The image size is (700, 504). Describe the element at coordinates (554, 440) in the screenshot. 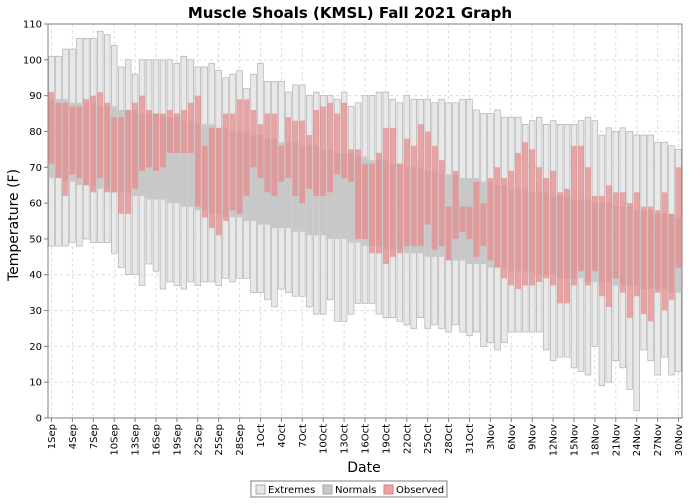

I see `x-tick-label: 12Nov` at that location.